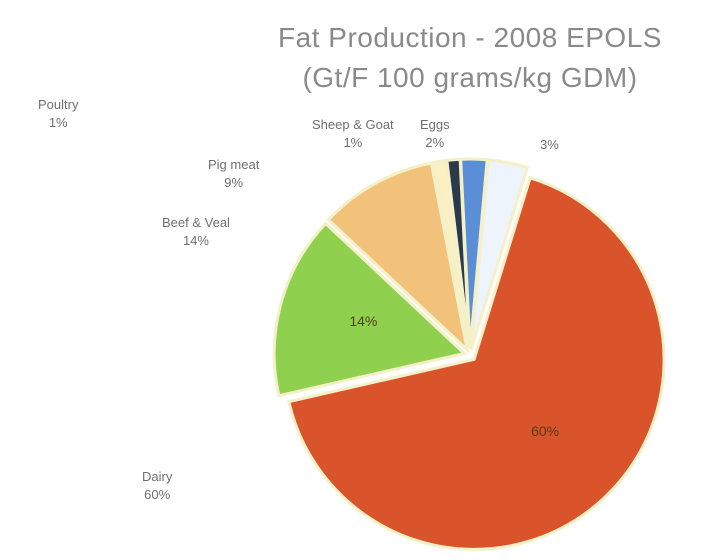 This screenshot has height=560, width=703. What do you see at coordinates (470, 37) in the screenshot?
I see `chart-title-line1: Fat Production - 2008 EPOLS` at bounding box center [470, 37].